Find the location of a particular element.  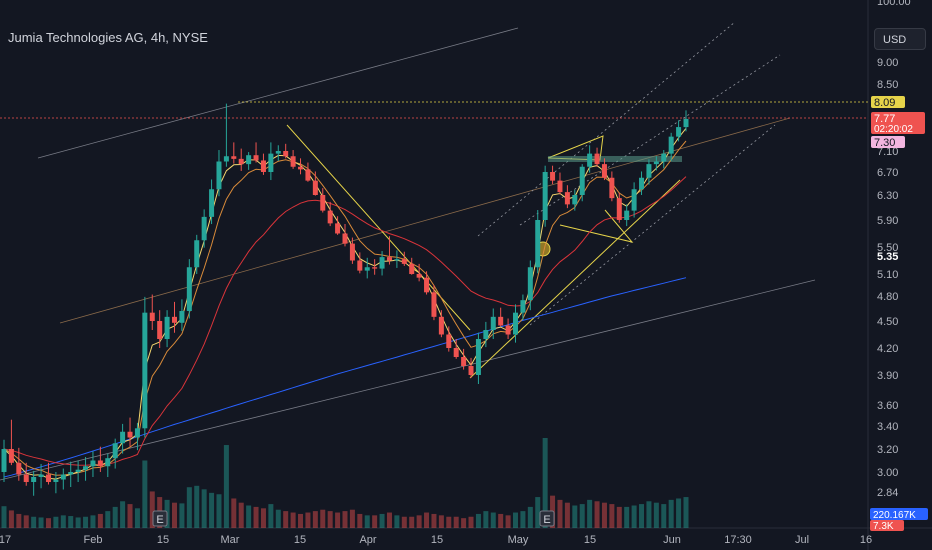

price-tick-label: 8.50 is located at coordinates (887, 85).